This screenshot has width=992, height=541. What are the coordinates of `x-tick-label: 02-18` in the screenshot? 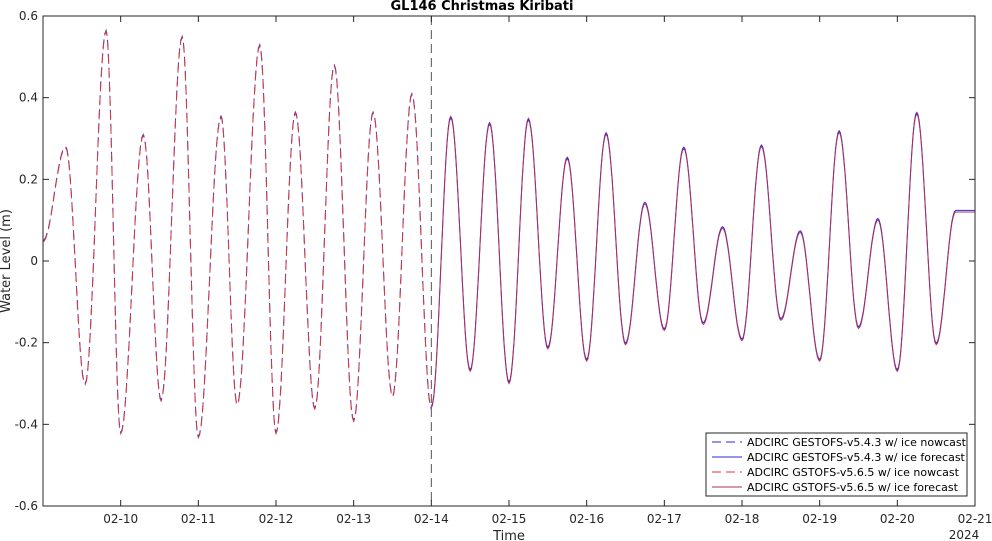 It's located at (742, 519).